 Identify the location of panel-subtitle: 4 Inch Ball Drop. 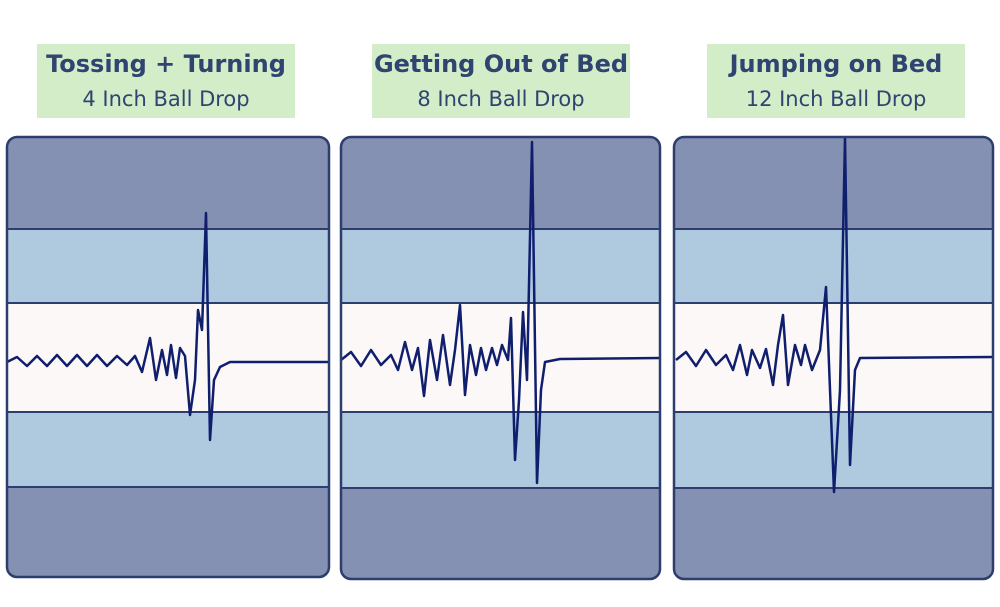
(165, 99).